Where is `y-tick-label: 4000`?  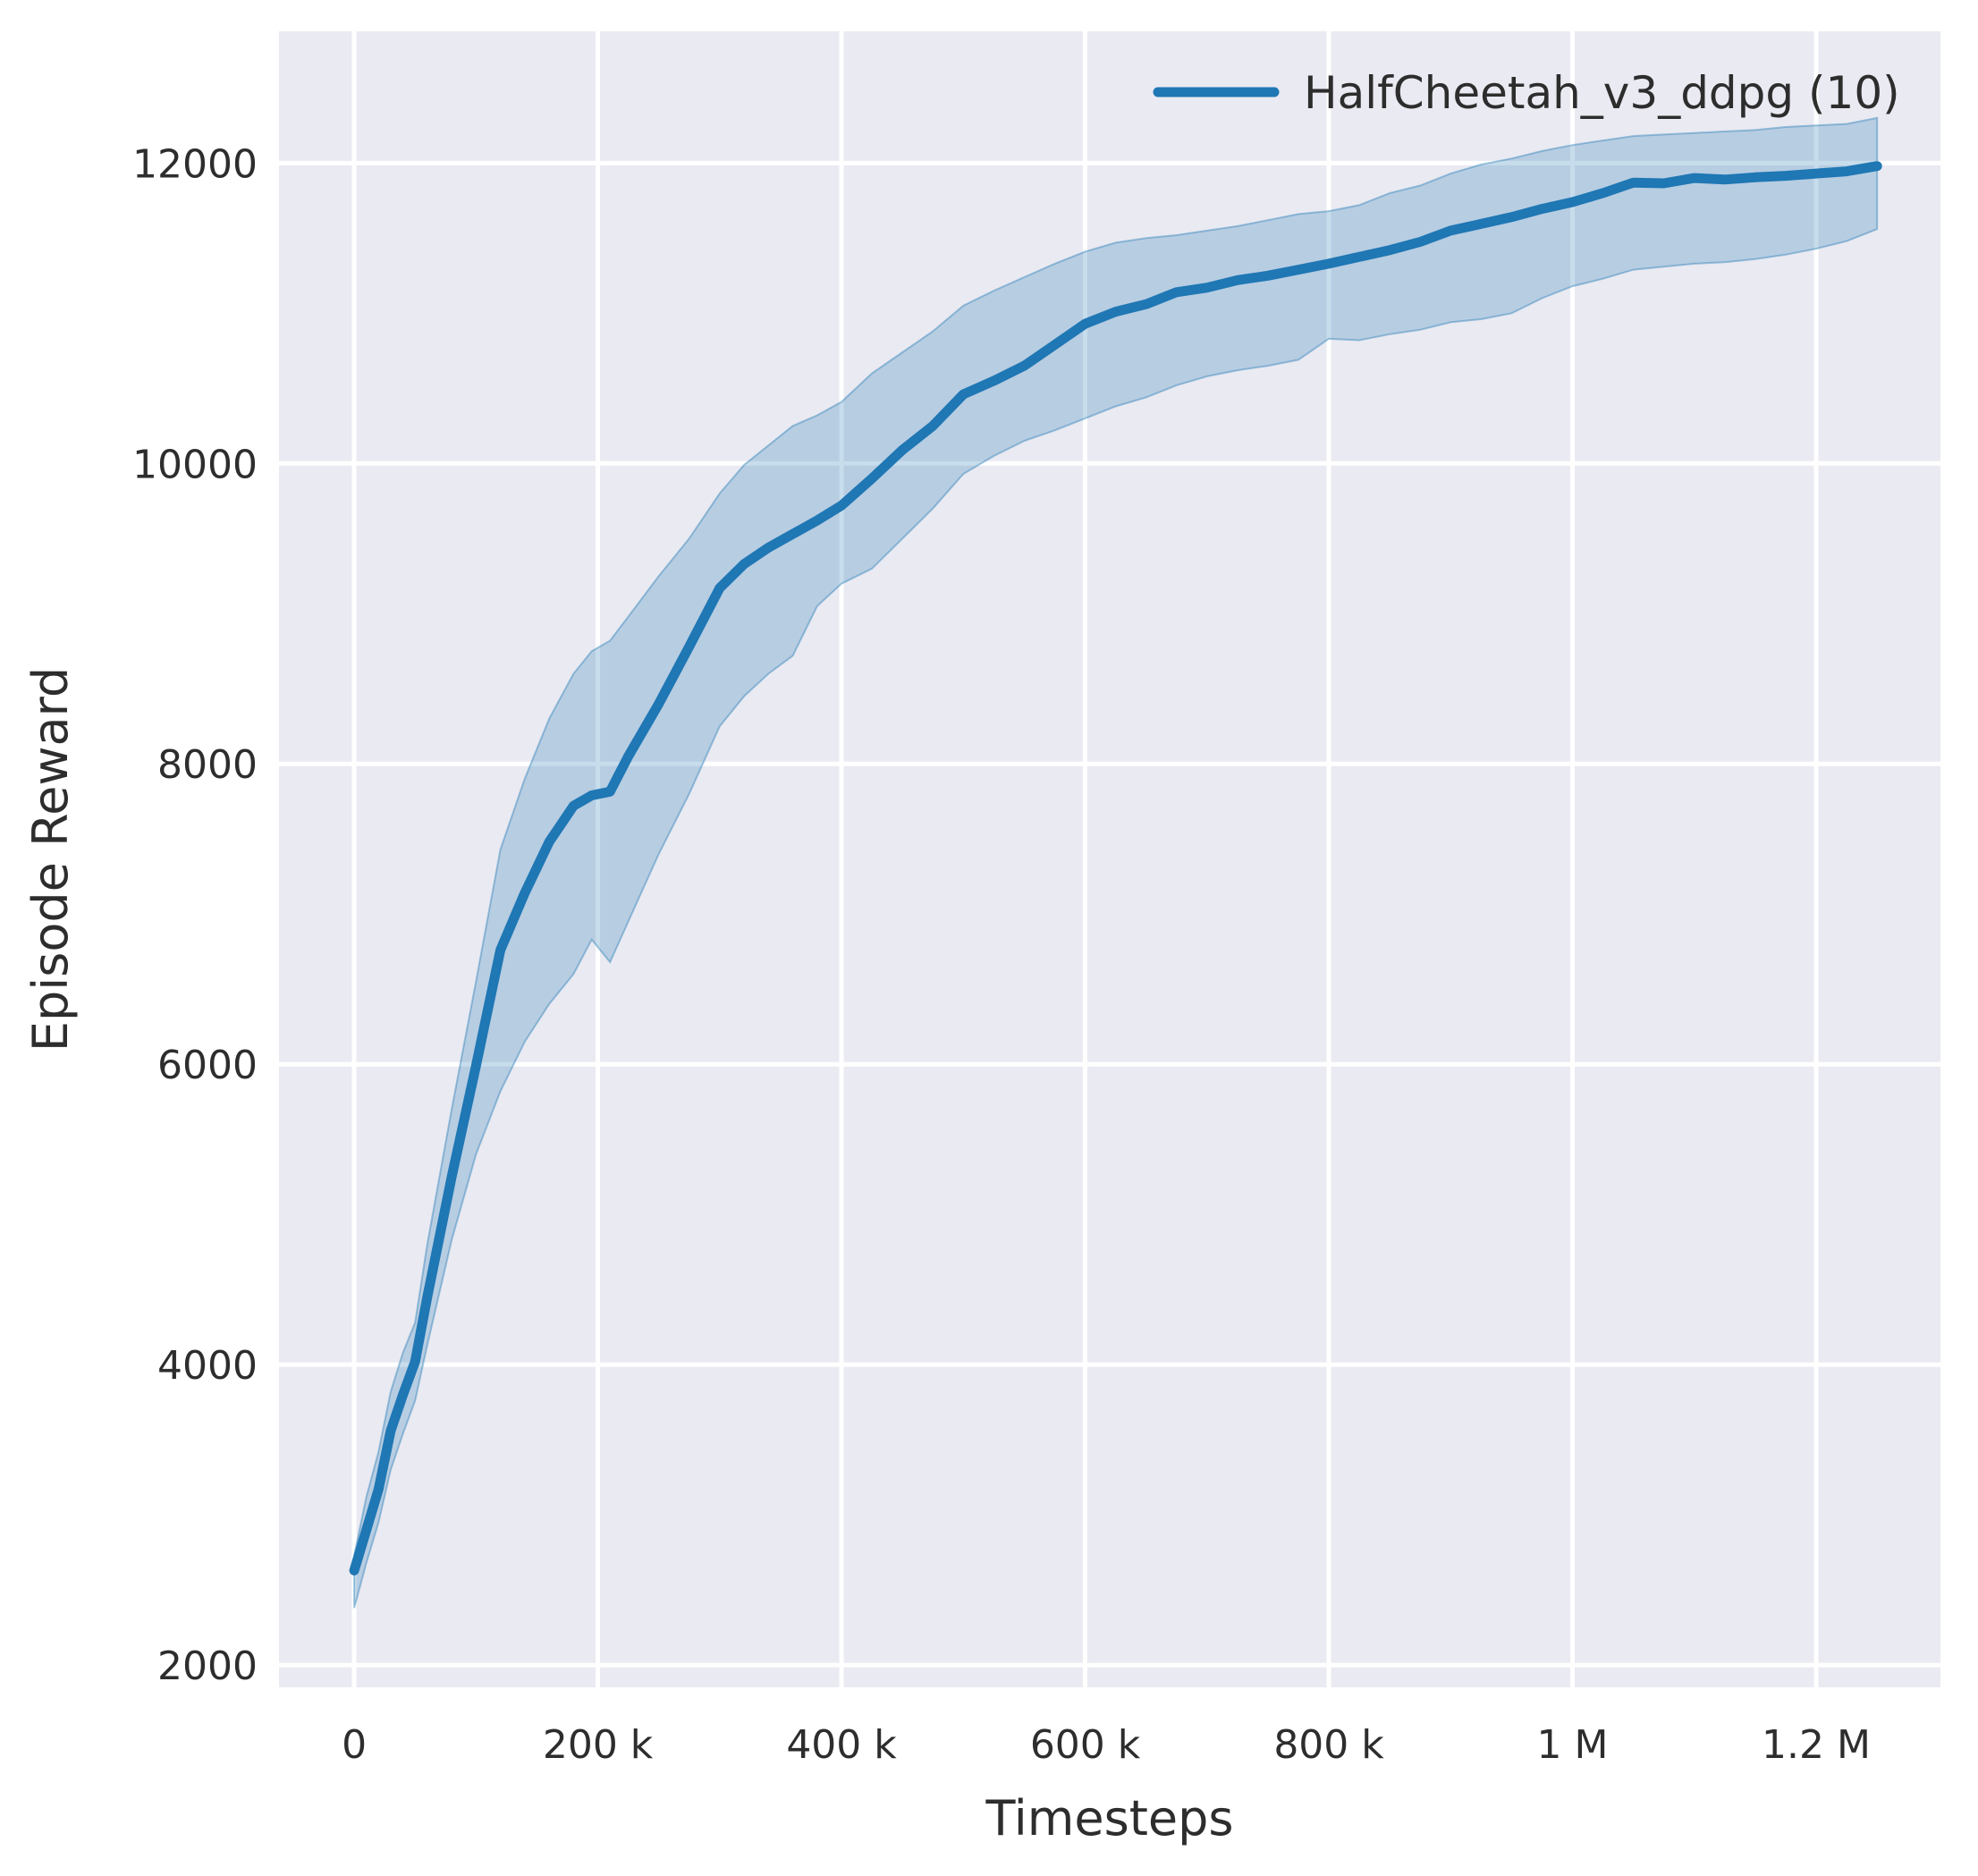 y-tick-label: 4000 is located at coordinates (207, 1366).